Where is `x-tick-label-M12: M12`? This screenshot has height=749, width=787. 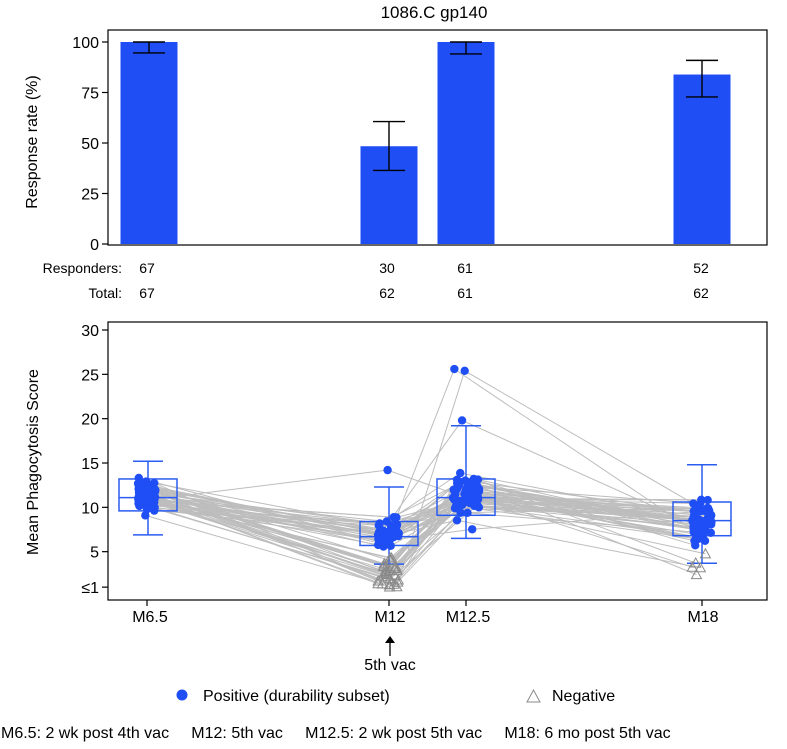 x-tick-label-M12: M12 is located at coordinates (389, 617).